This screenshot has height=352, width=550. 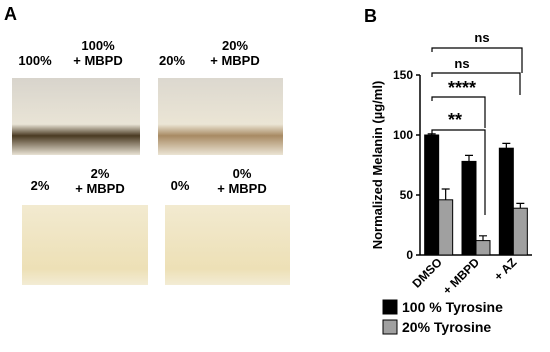 What do you see at coordinates (461, 276) in the screenshot?
I see `x-tick-label: + MBPD` at bounding box center [461, 276].